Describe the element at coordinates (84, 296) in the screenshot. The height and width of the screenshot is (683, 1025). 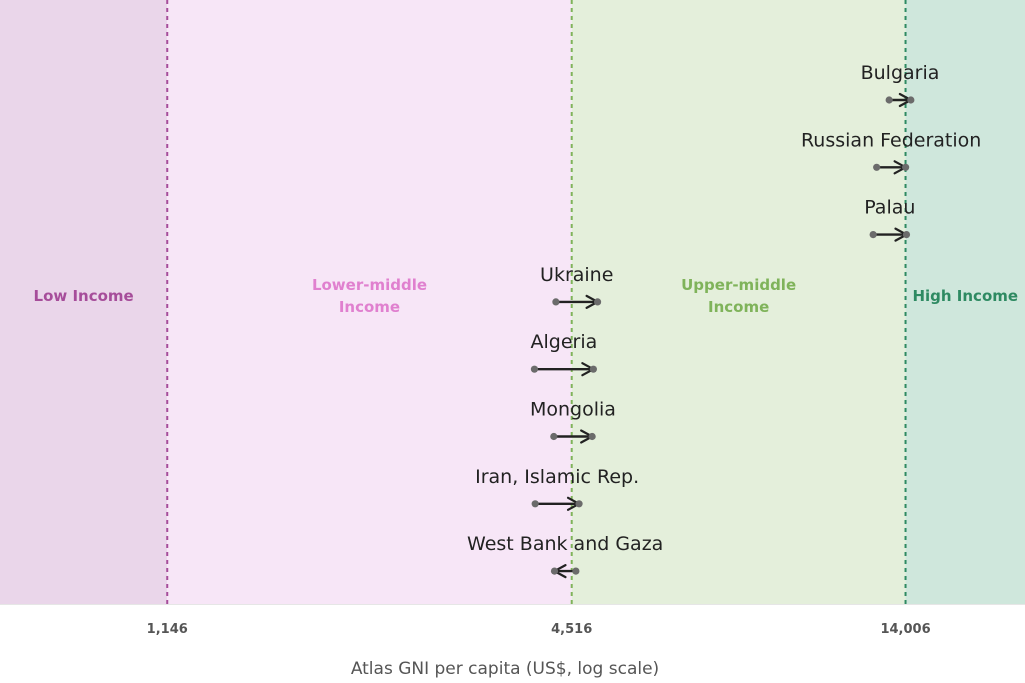
I see `band-label-0-line-0: Low Income` at that location.